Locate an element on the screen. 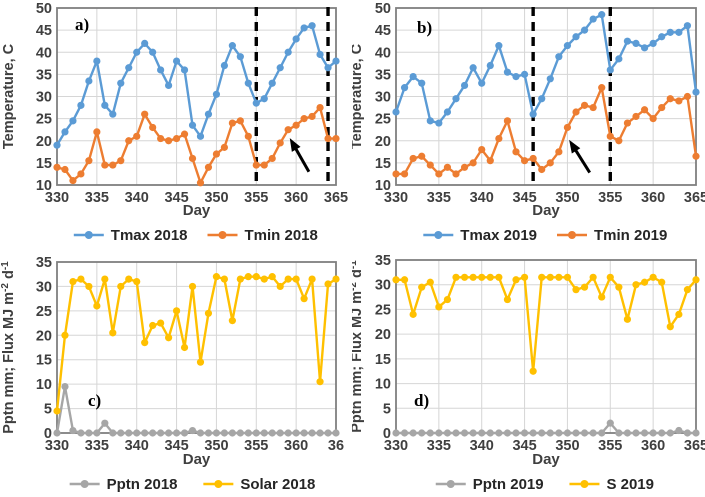 This screenshot has width=705, height=497. plot-border is located at coordinates (196, 96).